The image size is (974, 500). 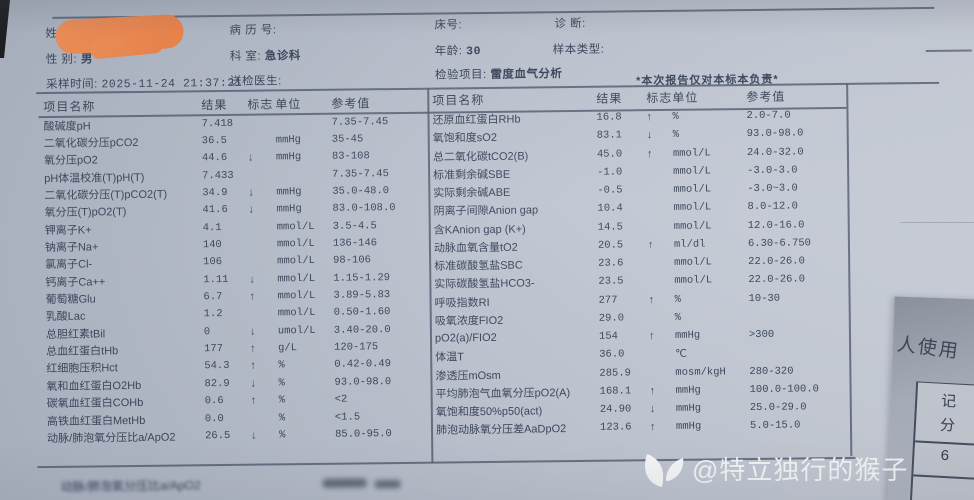 I want to click on watermark: @特立独行的猴子, so click(x=775, y=468).